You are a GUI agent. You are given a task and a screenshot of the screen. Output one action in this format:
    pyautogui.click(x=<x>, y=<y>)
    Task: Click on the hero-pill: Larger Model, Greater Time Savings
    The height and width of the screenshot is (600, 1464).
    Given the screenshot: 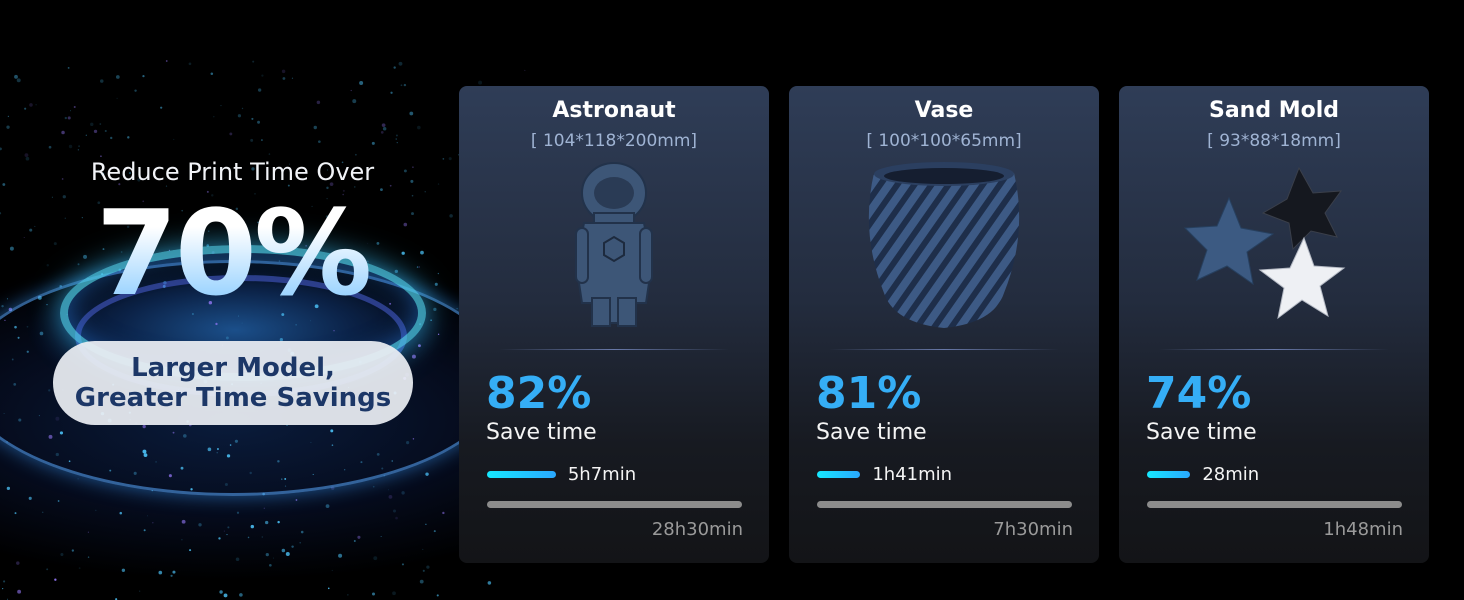 What is the action you would take?
    pyautogui.click(x=233, y=383)
    